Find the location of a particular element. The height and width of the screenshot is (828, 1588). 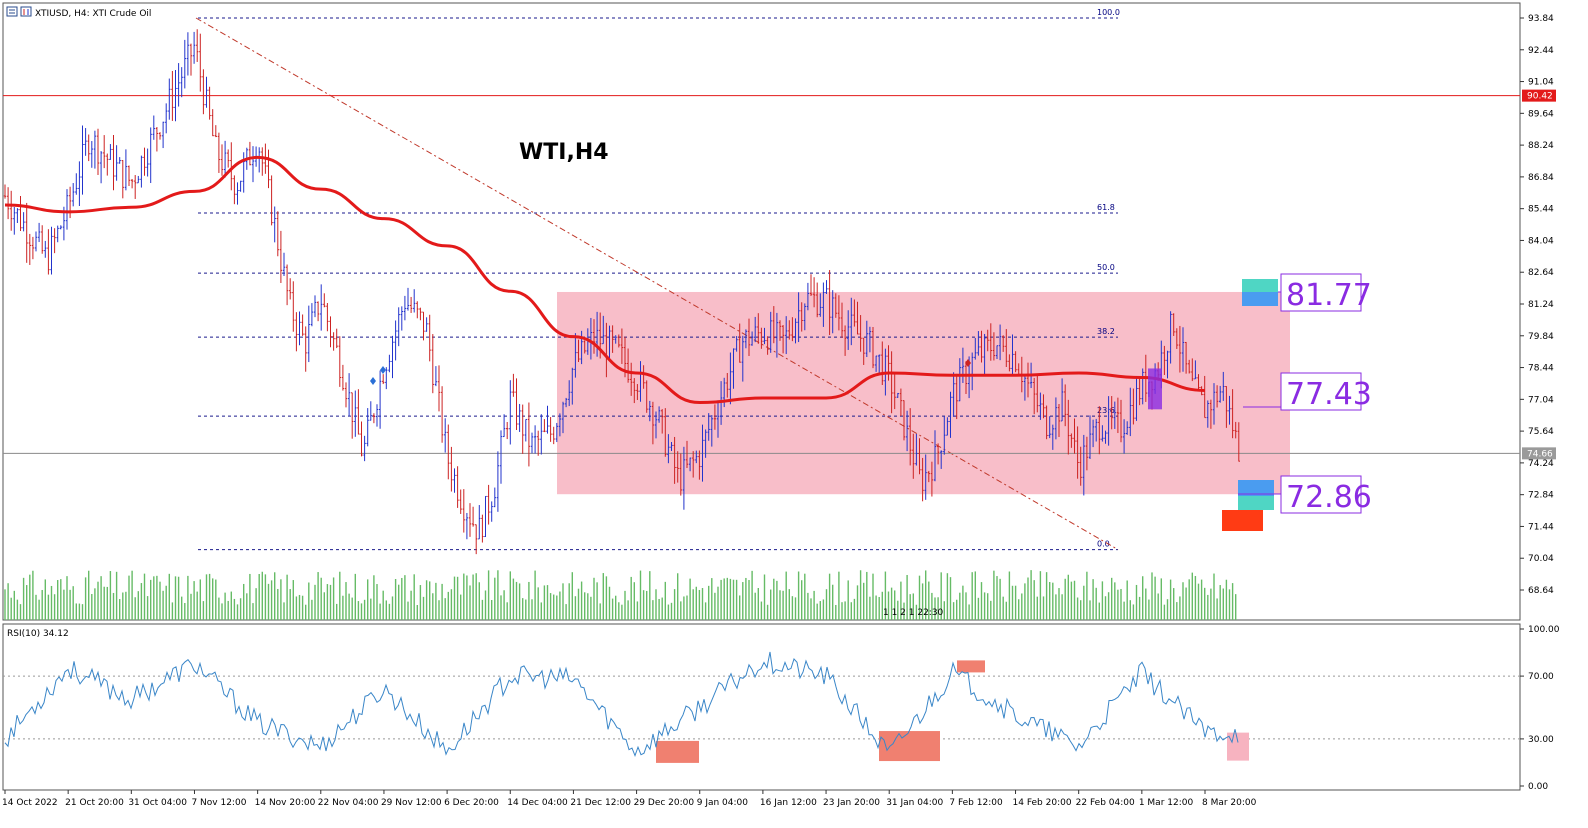

menu-icon is located at coordinates (12, 11).